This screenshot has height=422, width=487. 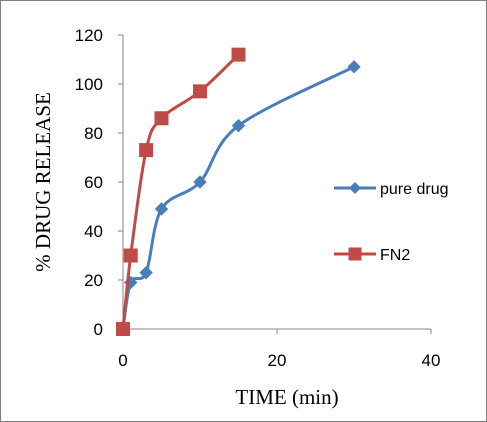 What do you see at coordinates (279, 349) in the screenshot?
I see `x-axis-ticks: 0 20 40` at bounding box center [279, 349].